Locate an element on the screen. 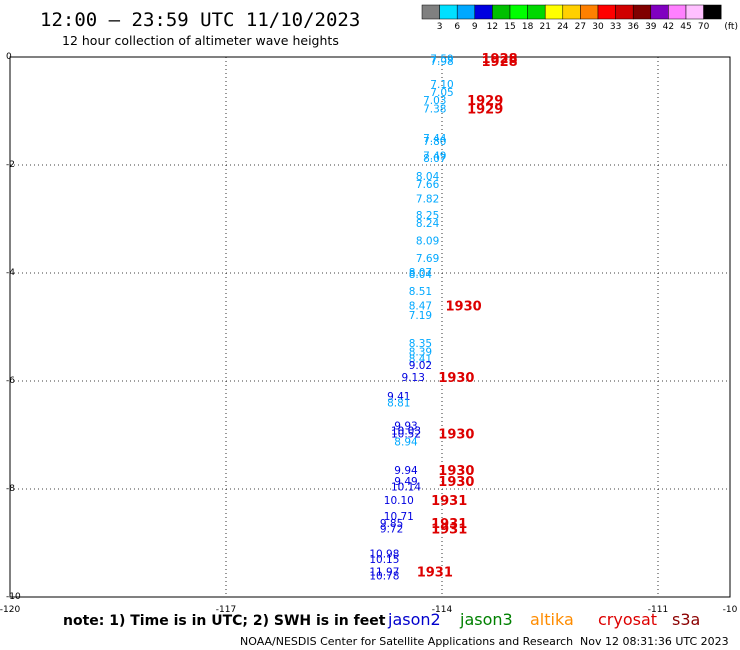 This screenshot has height=650, width=740. footer-timestamp: Nov 12 08:31:36 UTC 2023 is located at coordinates (654, 641).